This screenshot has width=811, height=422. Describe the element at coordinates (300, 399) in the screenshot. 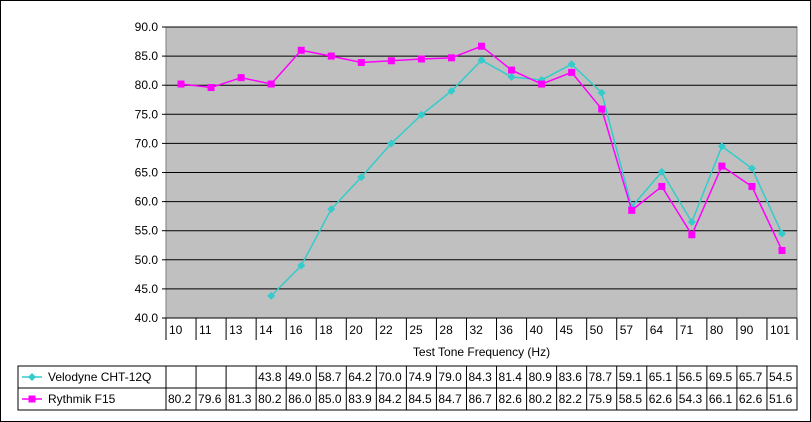

I see `table-cell-value: 86.0` at that location.